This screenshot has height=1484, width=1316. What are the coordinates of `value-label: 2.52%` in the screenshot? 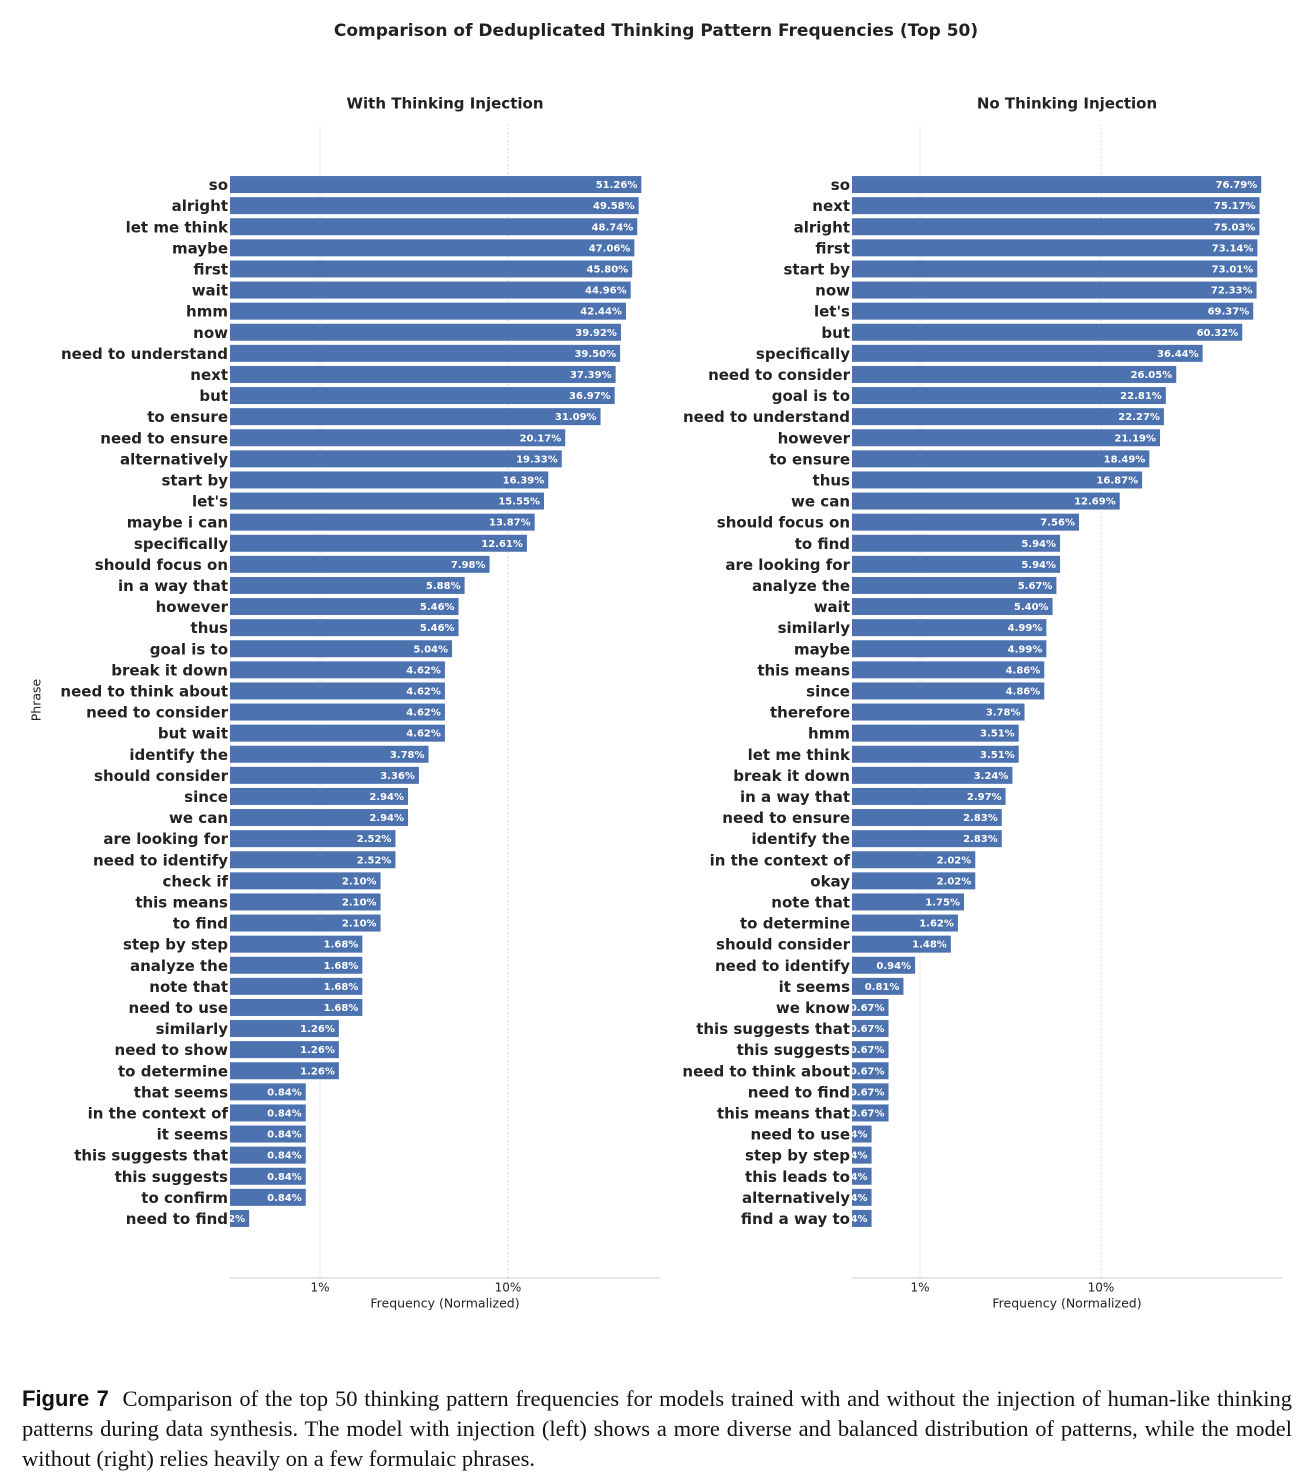 It's located at (374, 860).